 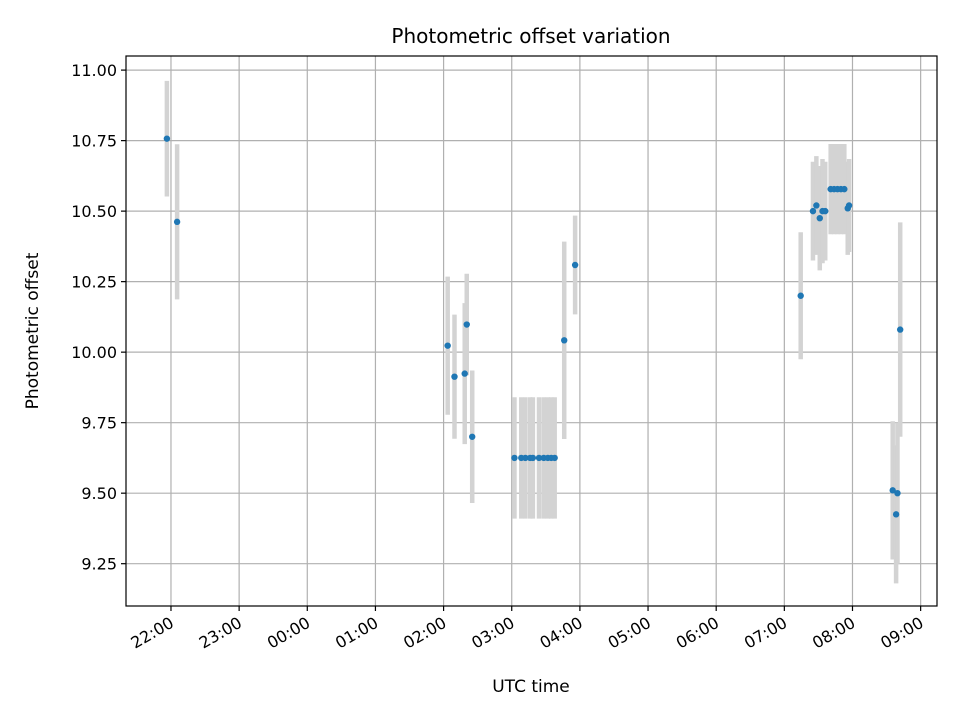 I want to click on y-tick-label: 10.50, so click(x=94, y=211).